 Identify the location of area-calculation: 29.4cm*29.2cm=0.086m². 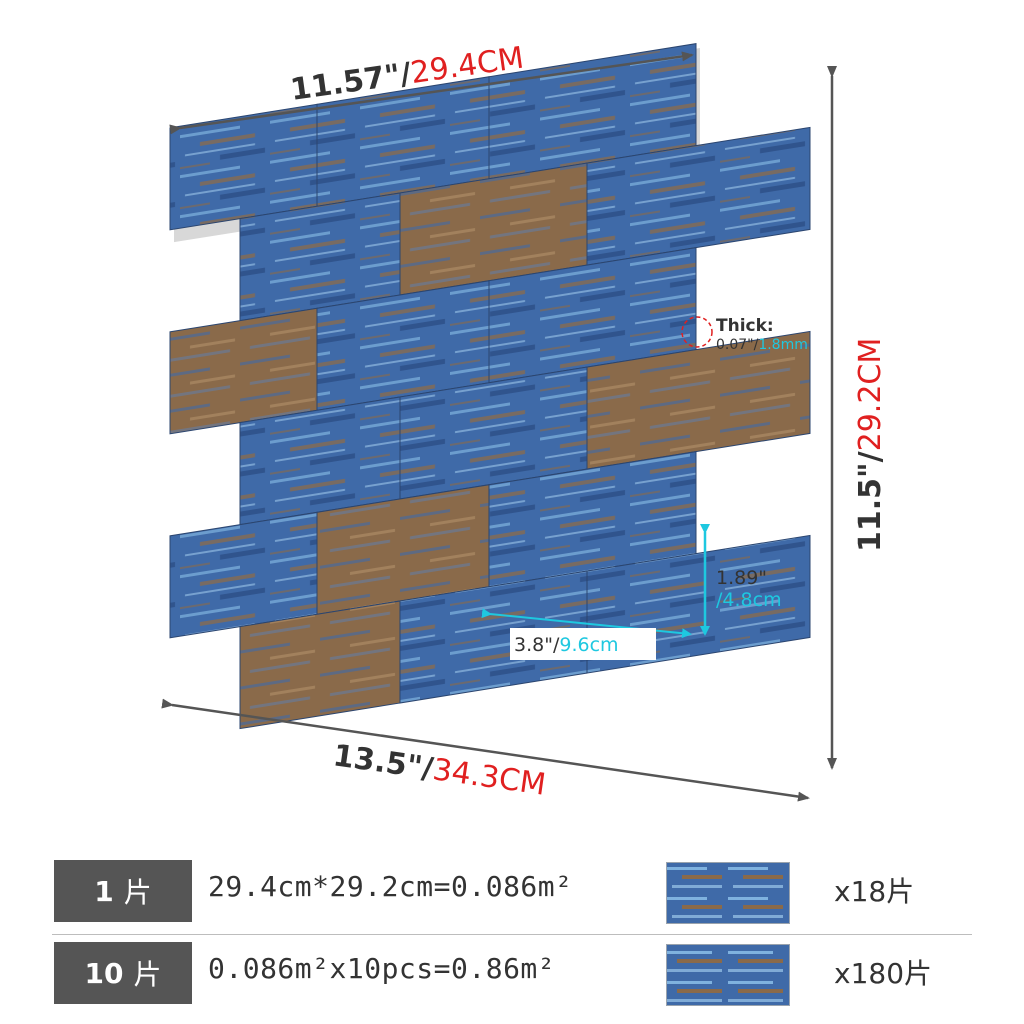
(390, 886).